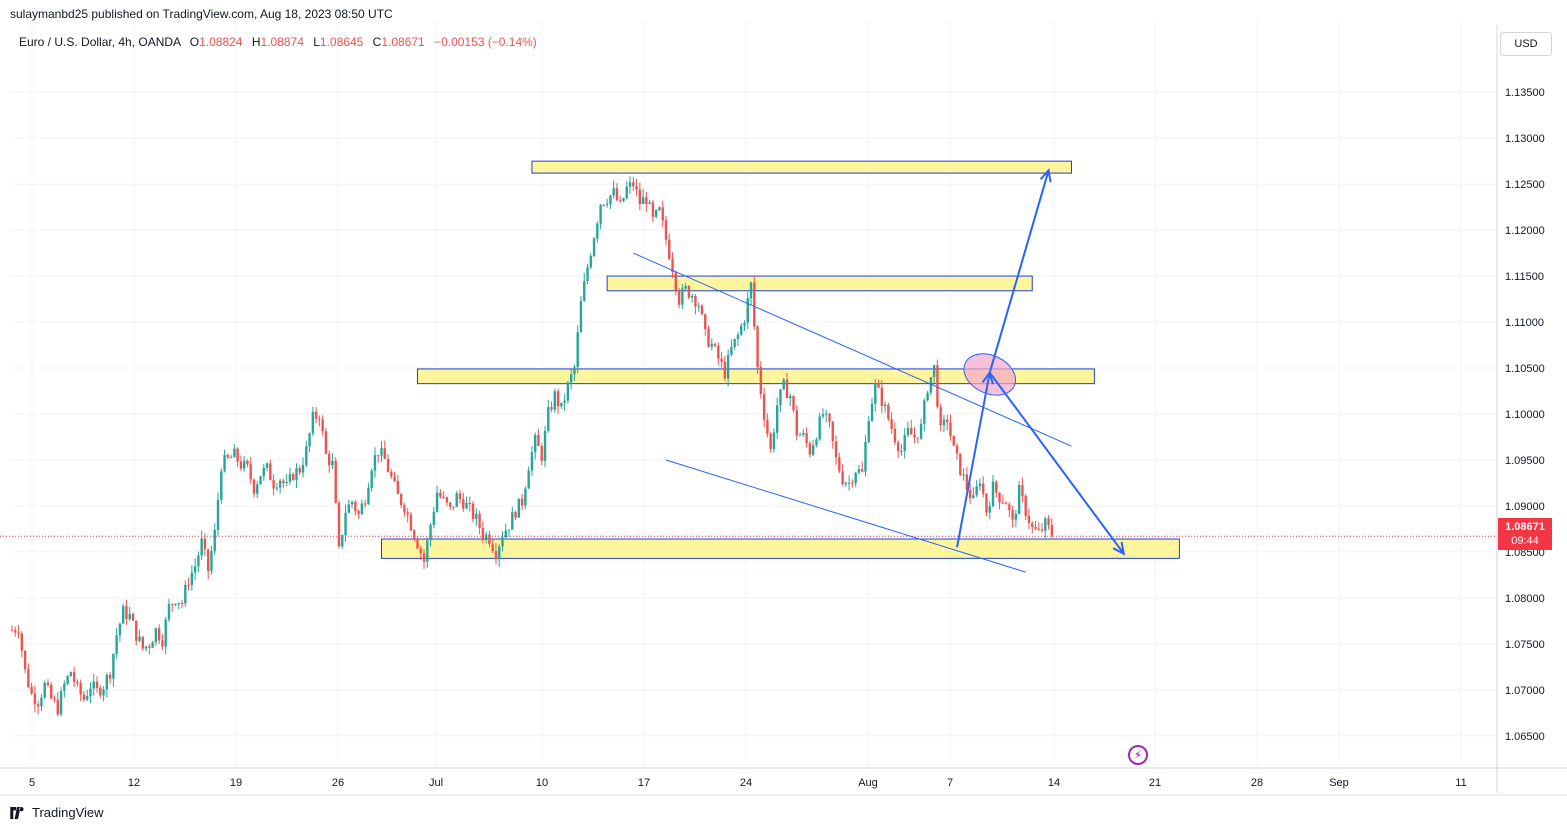 The width and height of the screenshot is (1567, 831). What do you see at coordinates (1526, 44) in the screenshot?
I see `currency-button: USD` at bounding box center [1526, 44].